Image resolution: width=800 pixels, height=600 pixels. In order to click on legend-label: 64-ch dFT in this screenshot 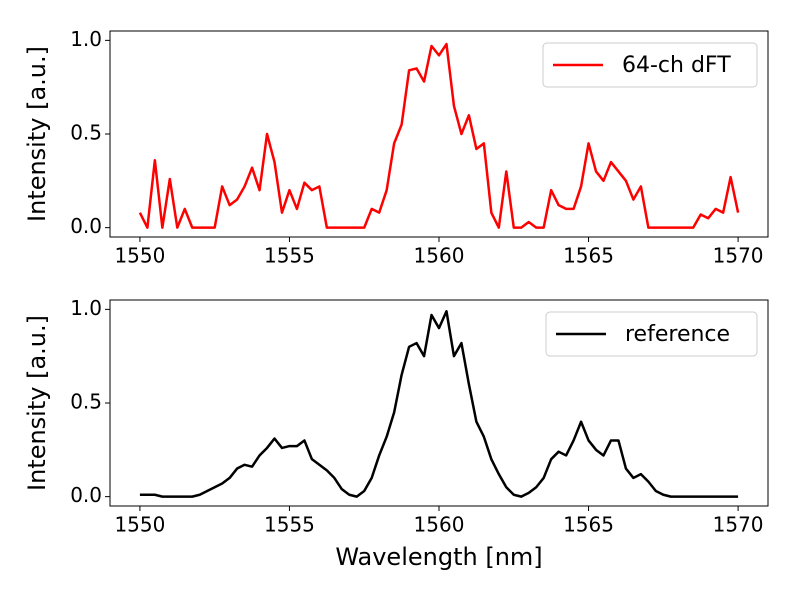, I will do `click(676, 65)`.